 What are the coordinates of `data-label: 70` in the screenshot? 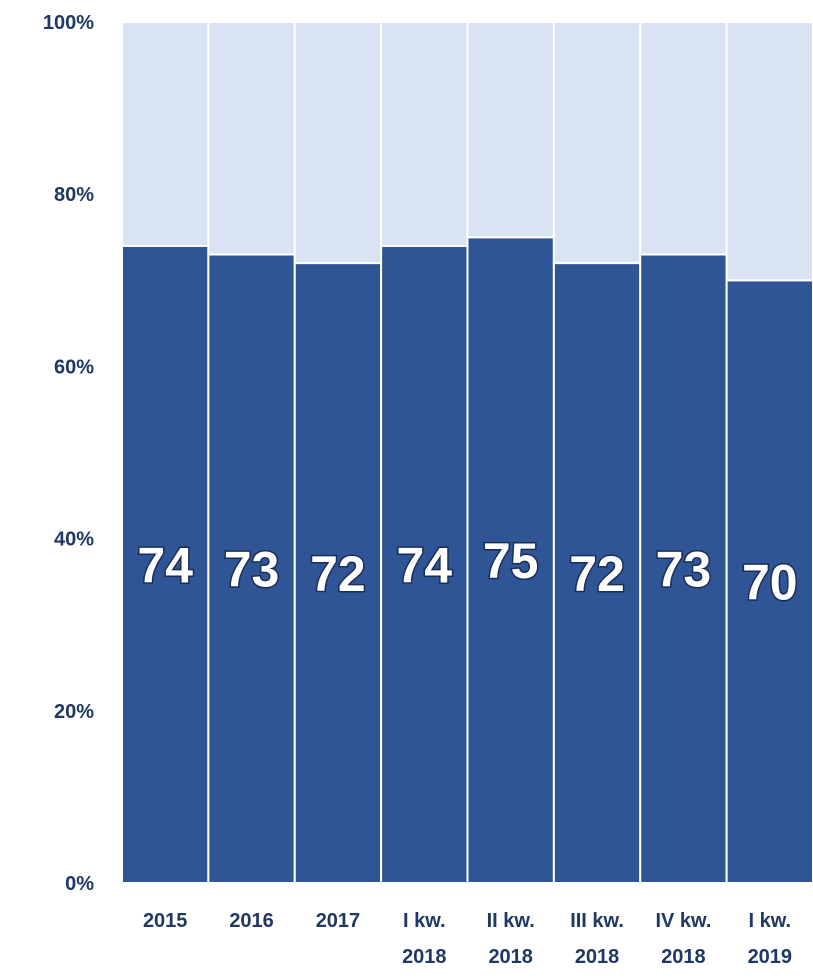 It's located at (770, 583).